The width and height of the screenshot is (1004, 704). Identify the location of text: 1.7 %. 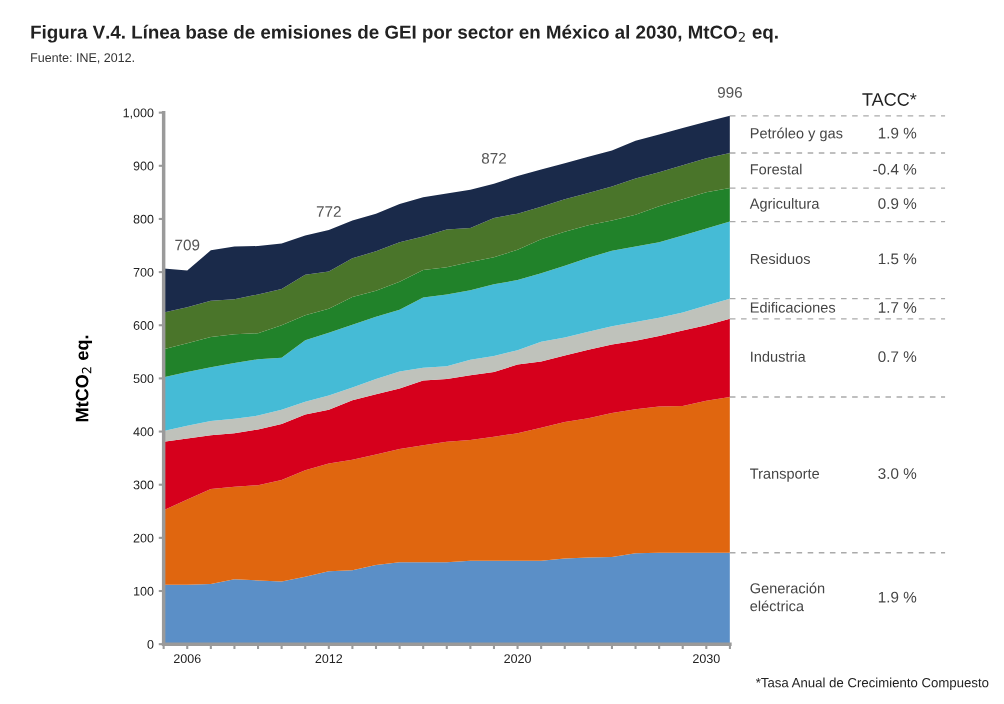
(897, 307).